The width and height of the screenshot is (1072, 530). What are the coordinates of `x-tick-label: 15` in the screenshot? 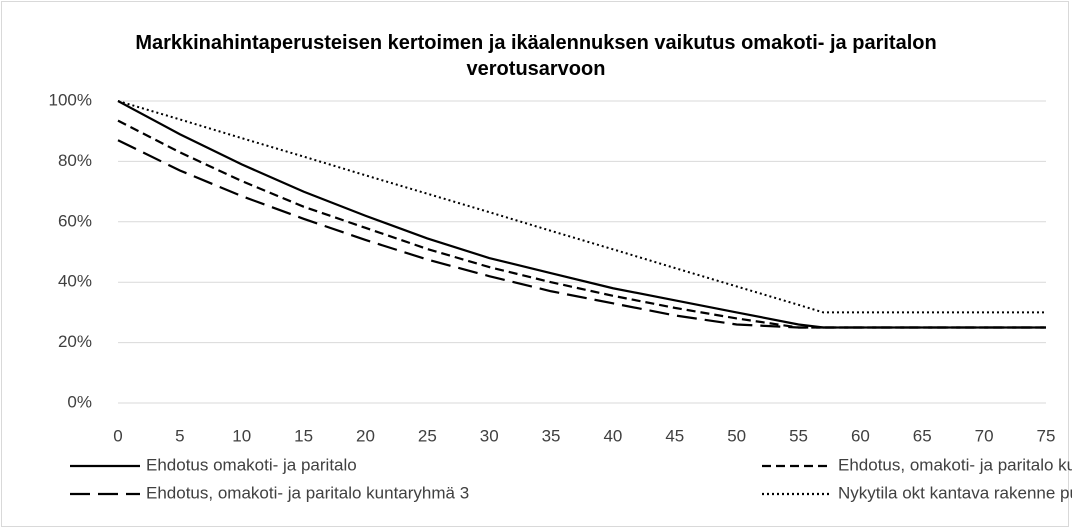 It's located at (303, 435).